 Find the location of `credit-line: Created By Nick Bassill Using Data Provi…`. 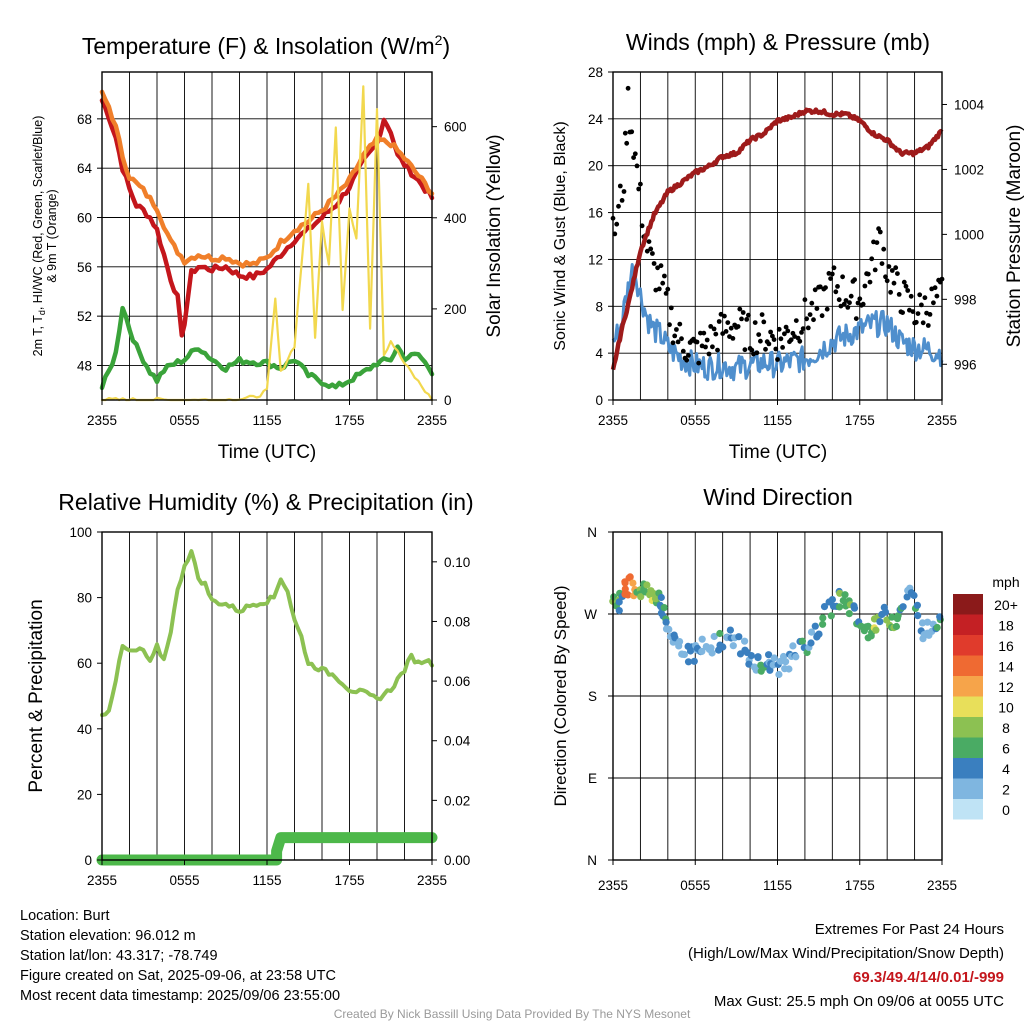

credit-line: Created By Nick Bassill Using Data Provi… is located at coordinates (512, 1014).